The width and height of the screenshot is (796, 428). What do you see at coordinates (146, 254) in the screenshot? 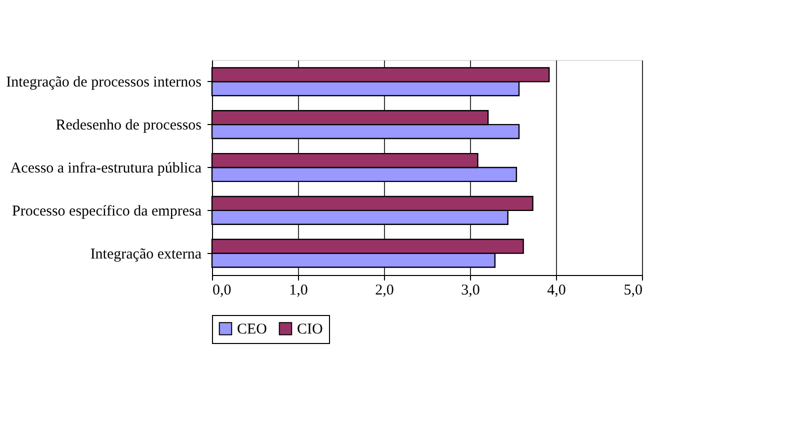
I see `y-tick-label: Integração externa` at bounding box center [146, 254].